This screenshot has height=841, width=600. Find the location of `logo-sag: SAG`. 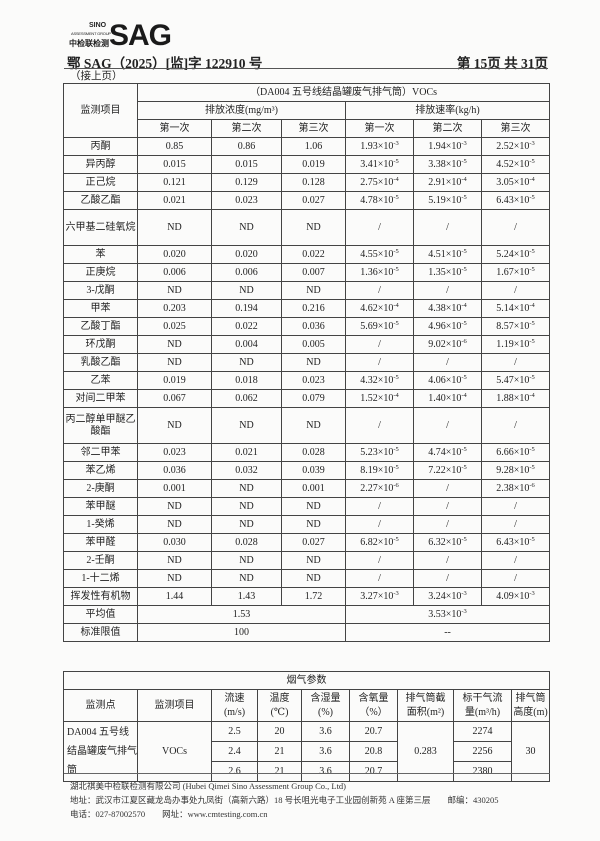

logo-sag: SAG is located at coordinates (140, 35).